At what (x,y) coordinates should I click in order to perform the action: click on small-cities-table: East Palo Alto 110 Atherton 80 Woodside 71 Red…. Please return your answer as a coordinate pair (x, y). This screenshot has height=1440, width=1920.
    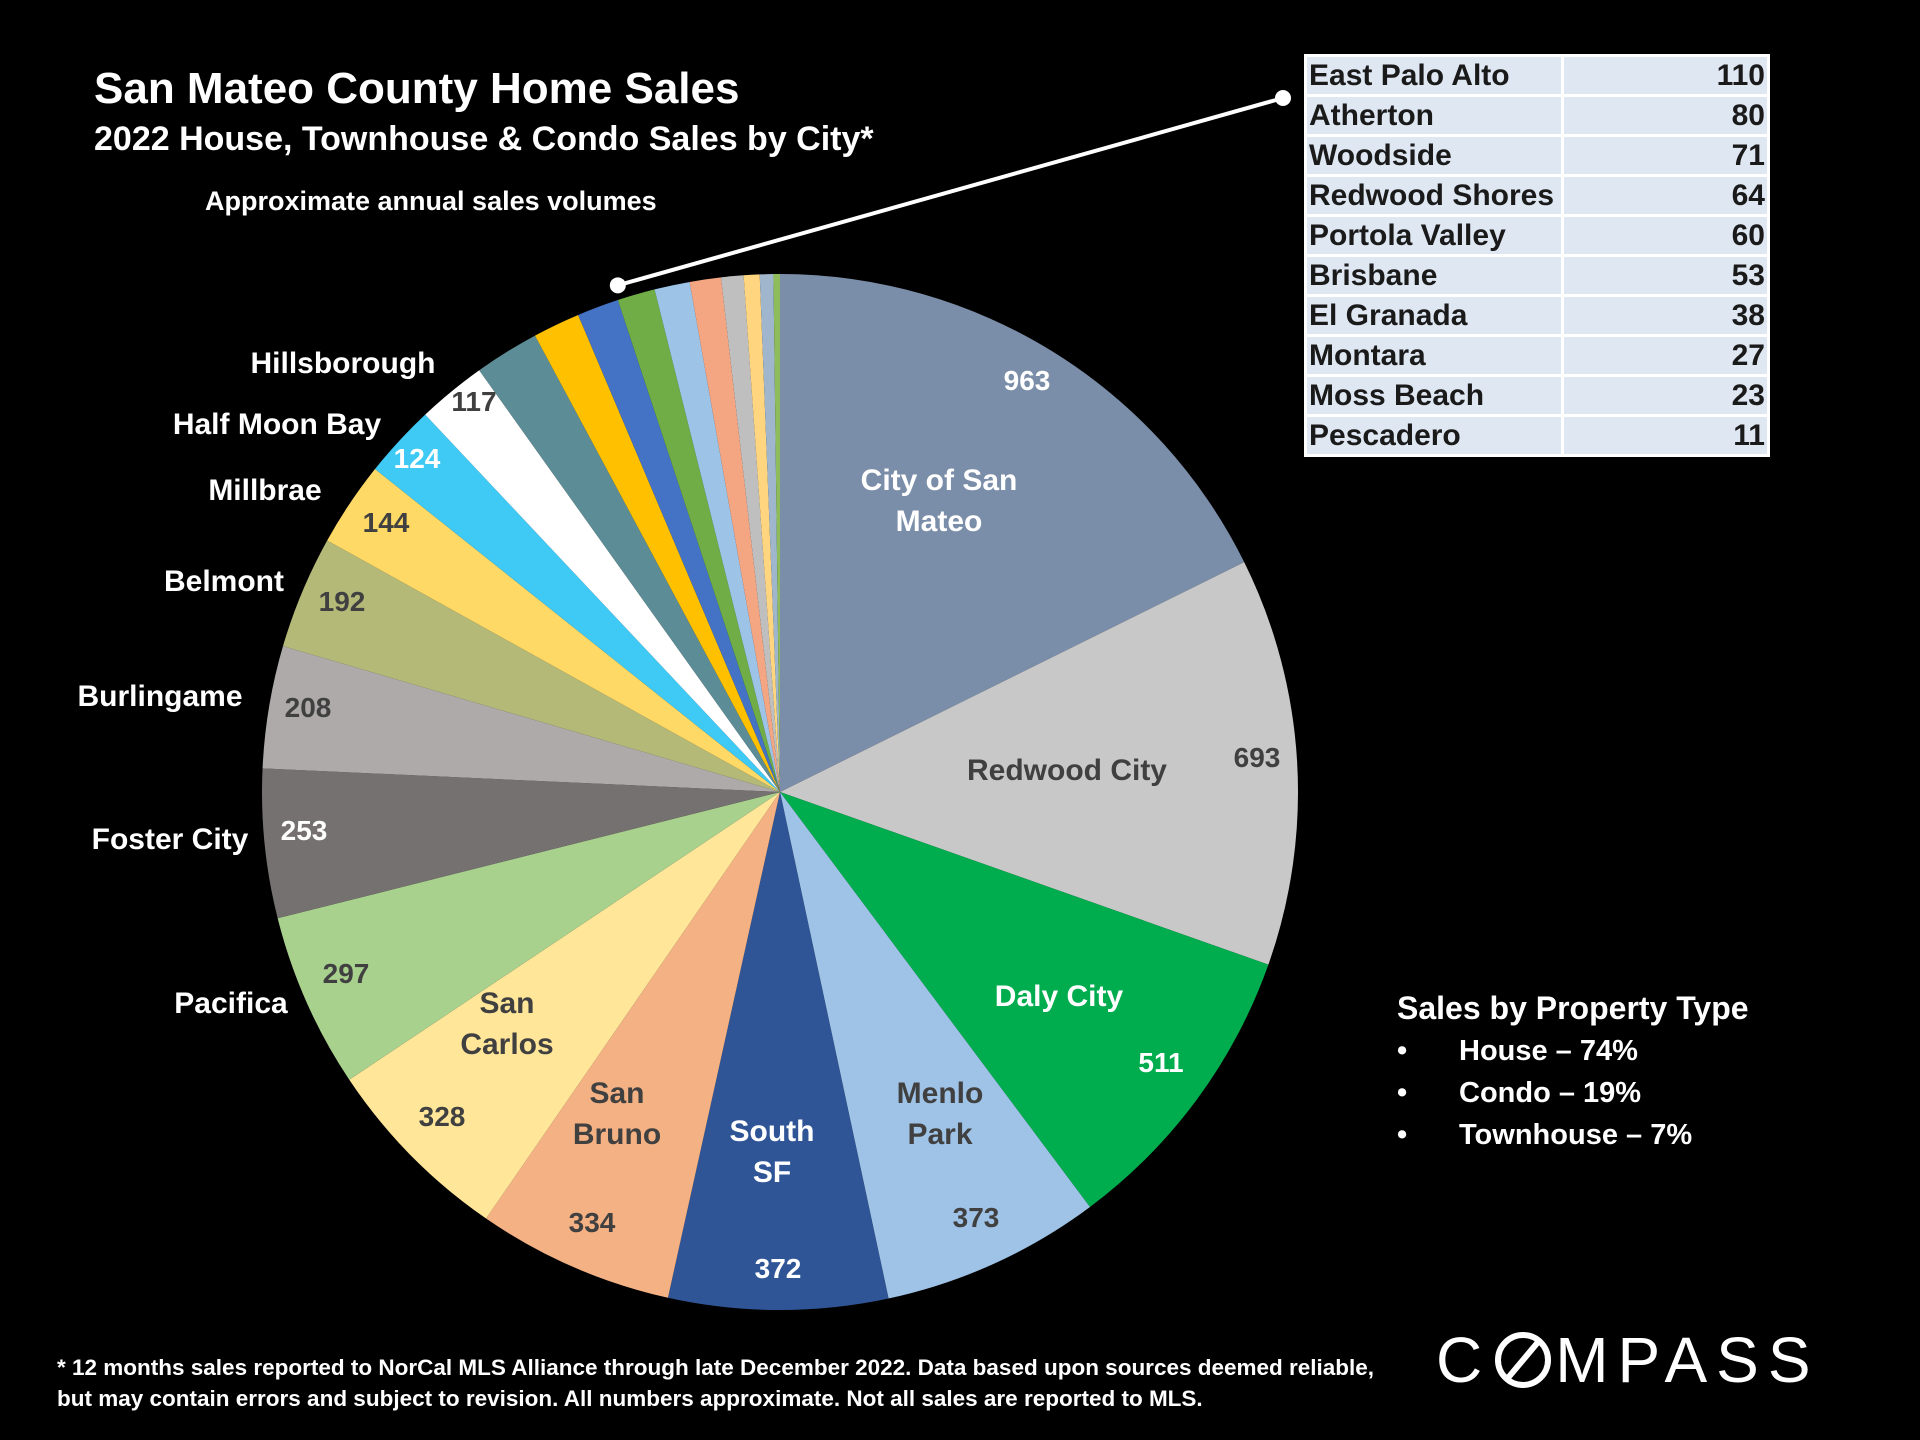
    Looking at the image, I should click on (1537, 255).